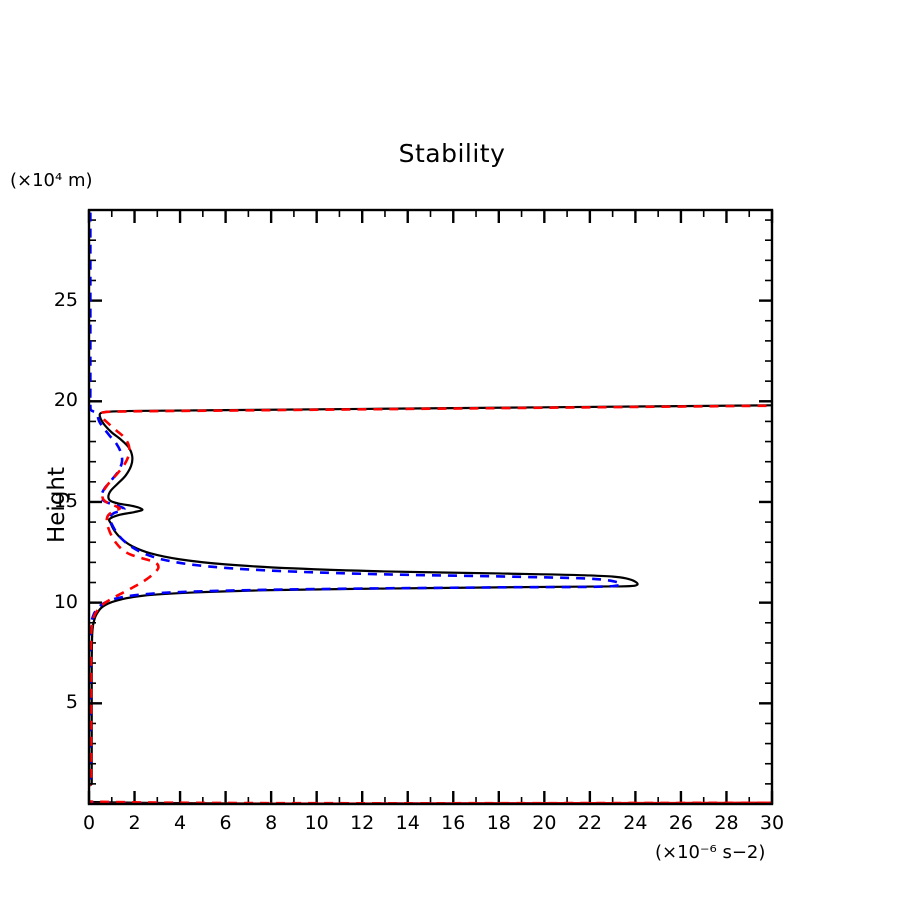  What do you see at coordinates (635, 823) in the screenshot?
I see `x-tick-label: 24` at bounding box center [635, 823].